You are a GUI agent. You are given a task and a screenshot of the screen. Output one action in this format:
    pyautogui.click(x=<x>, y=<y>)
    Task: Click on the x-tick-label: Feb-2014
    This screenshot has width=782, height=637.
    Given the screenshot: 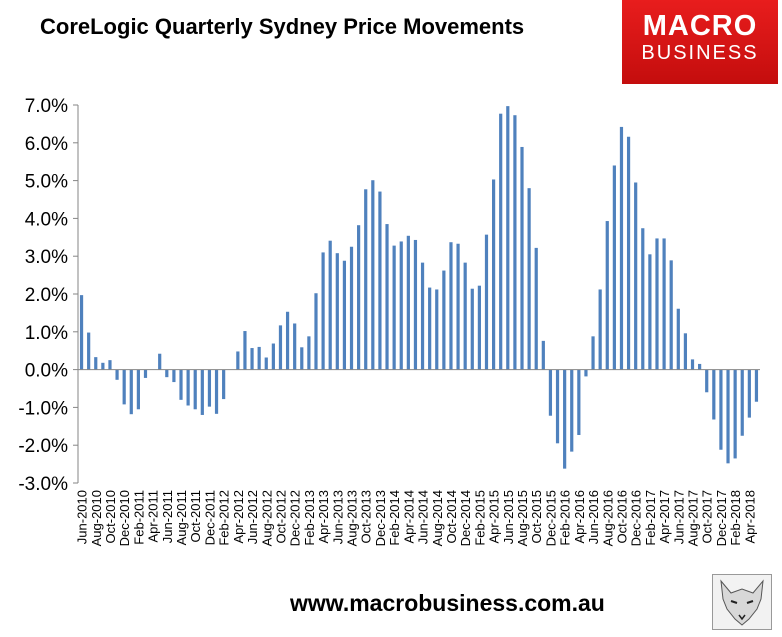 What is the action you would take?
    pyautogui.click(x=394, y=518)
    